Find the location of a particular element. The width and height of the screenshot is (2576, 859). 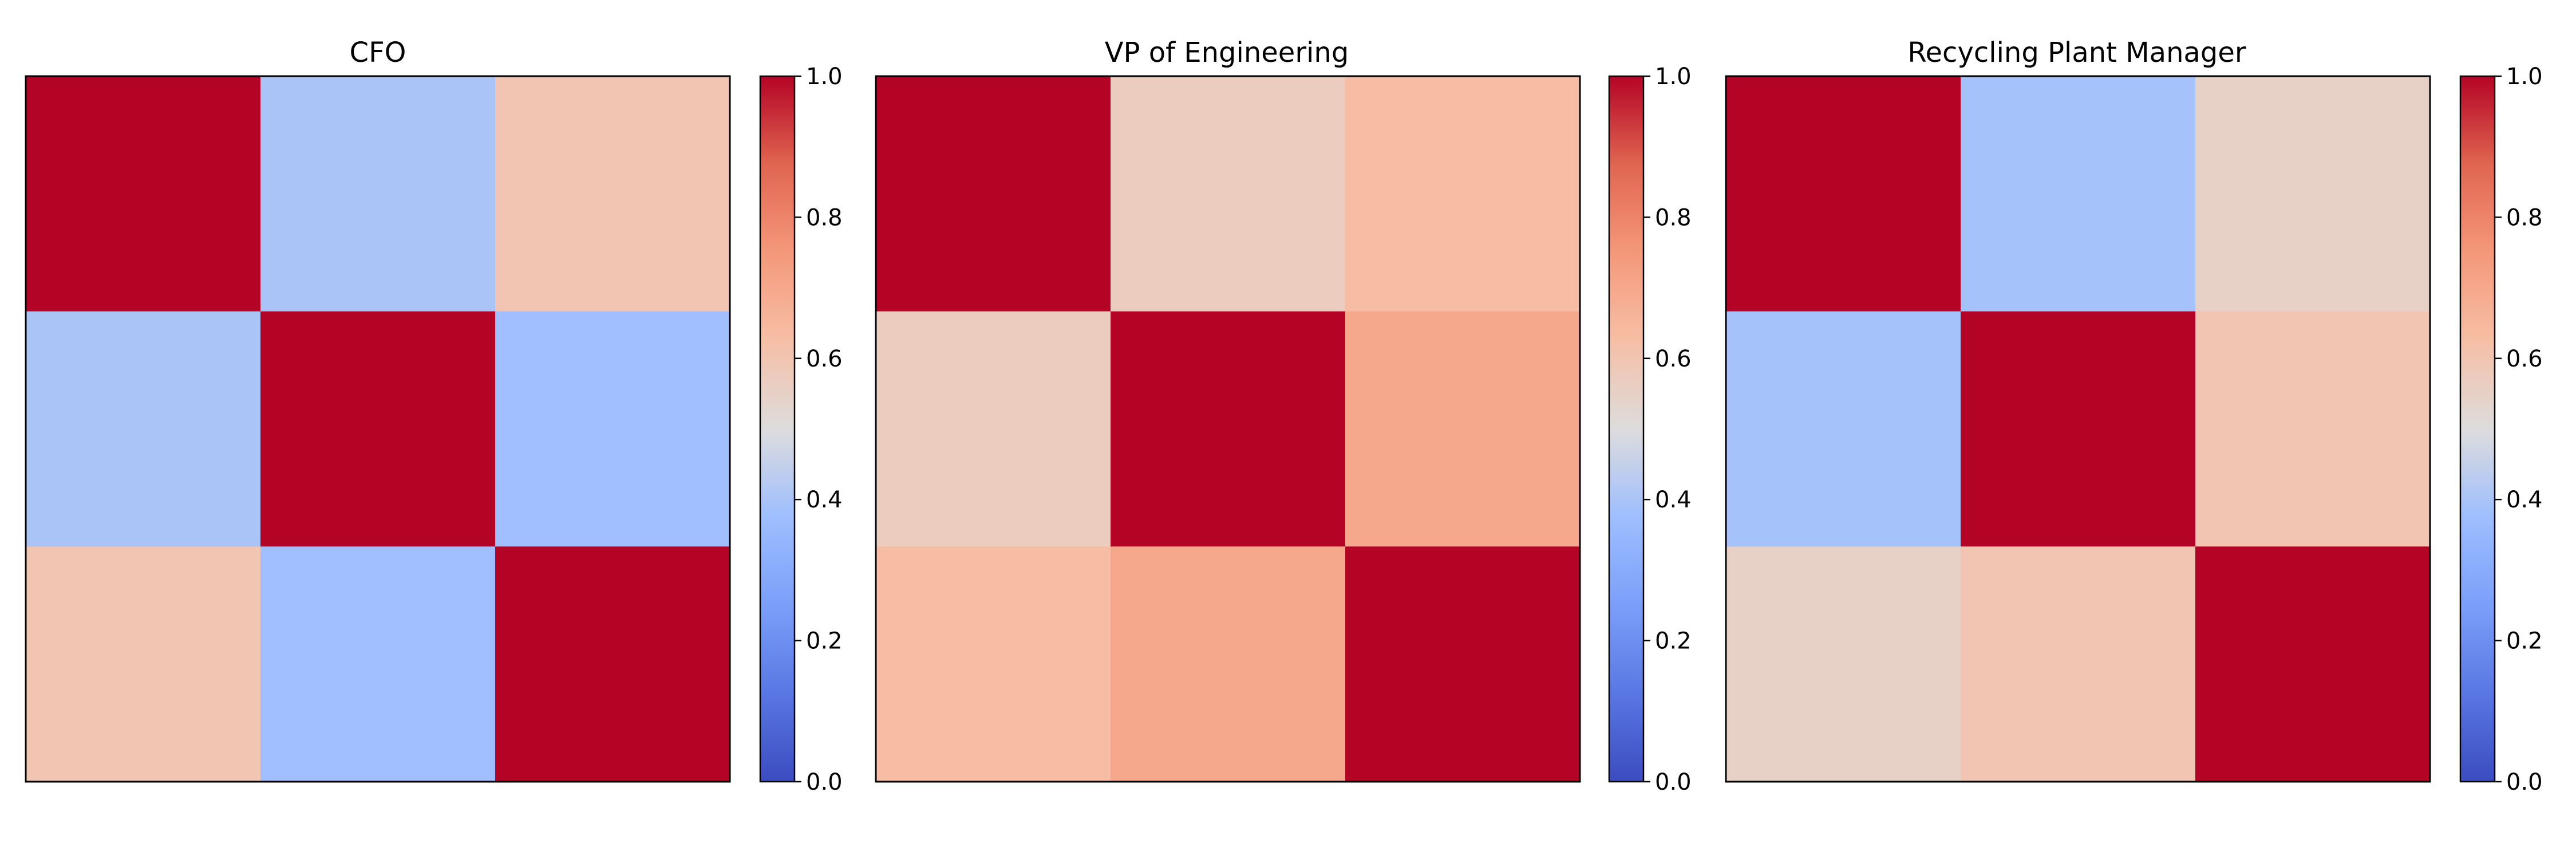

chart-title: VP of Engineering is located at coordinates (1227, 53).